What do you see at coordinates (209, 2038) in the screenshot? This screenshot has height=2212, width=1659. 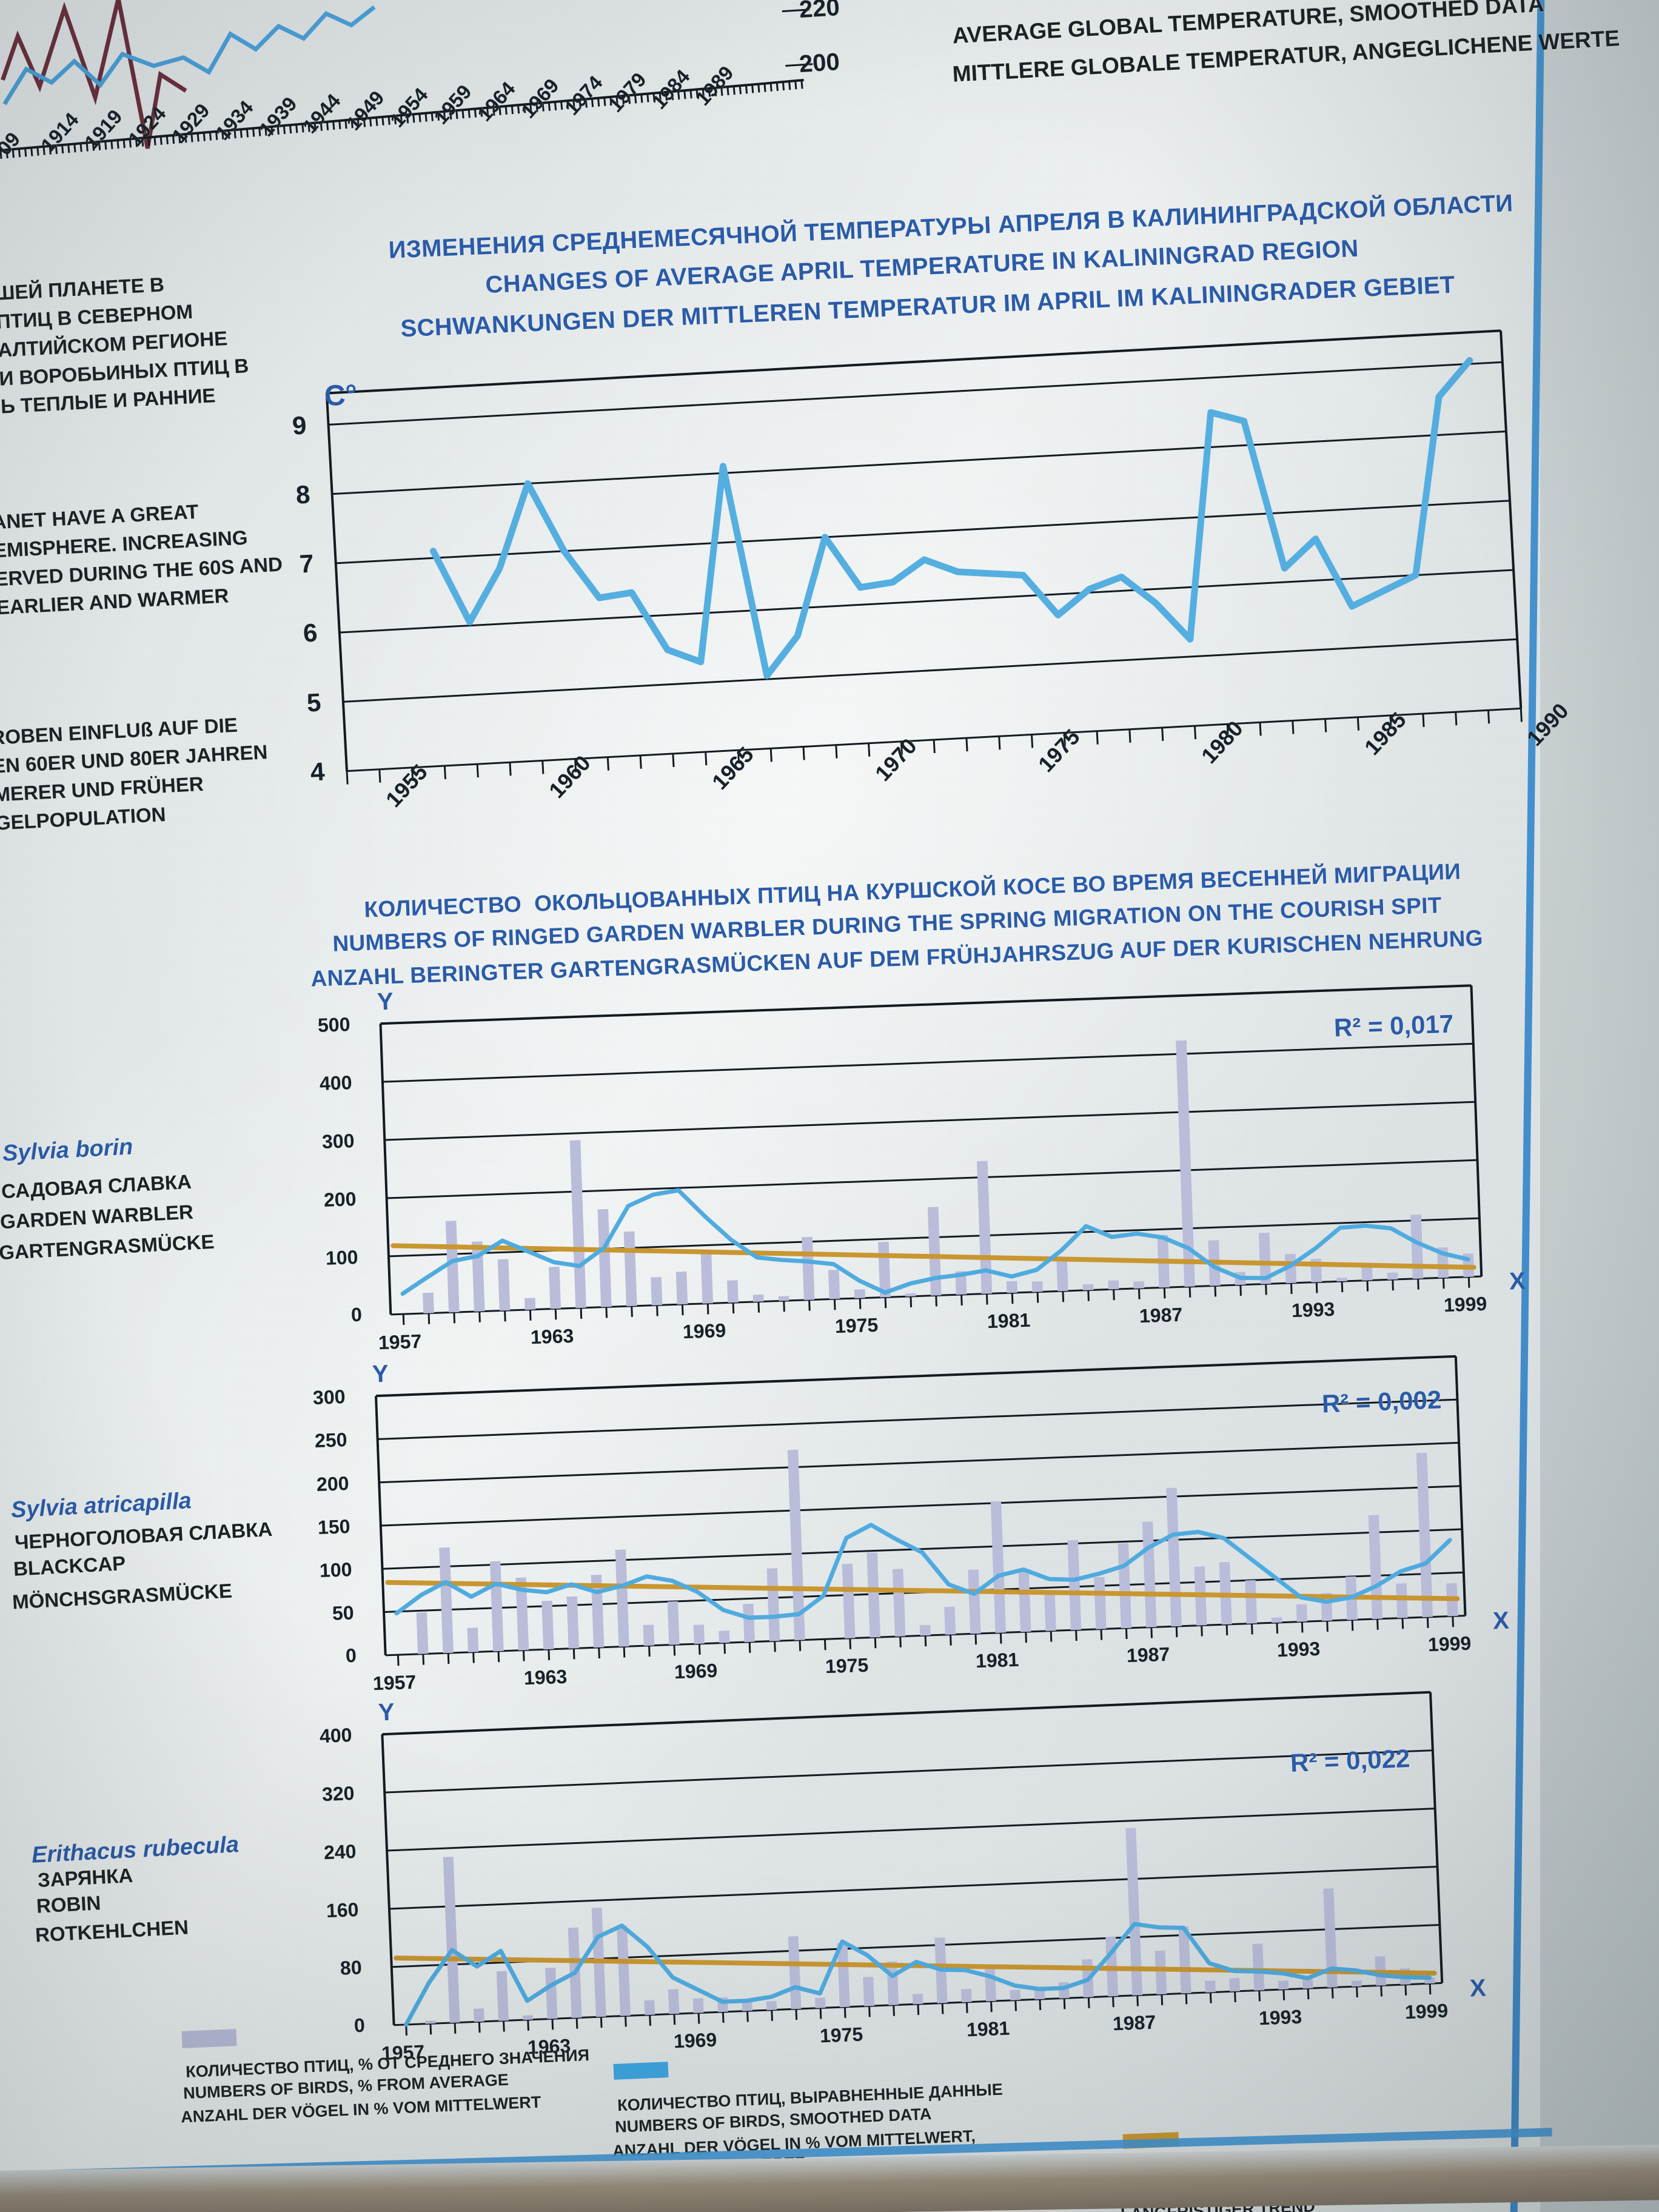 I see `legend-0-swatch` at bounding box center [209, 2038].